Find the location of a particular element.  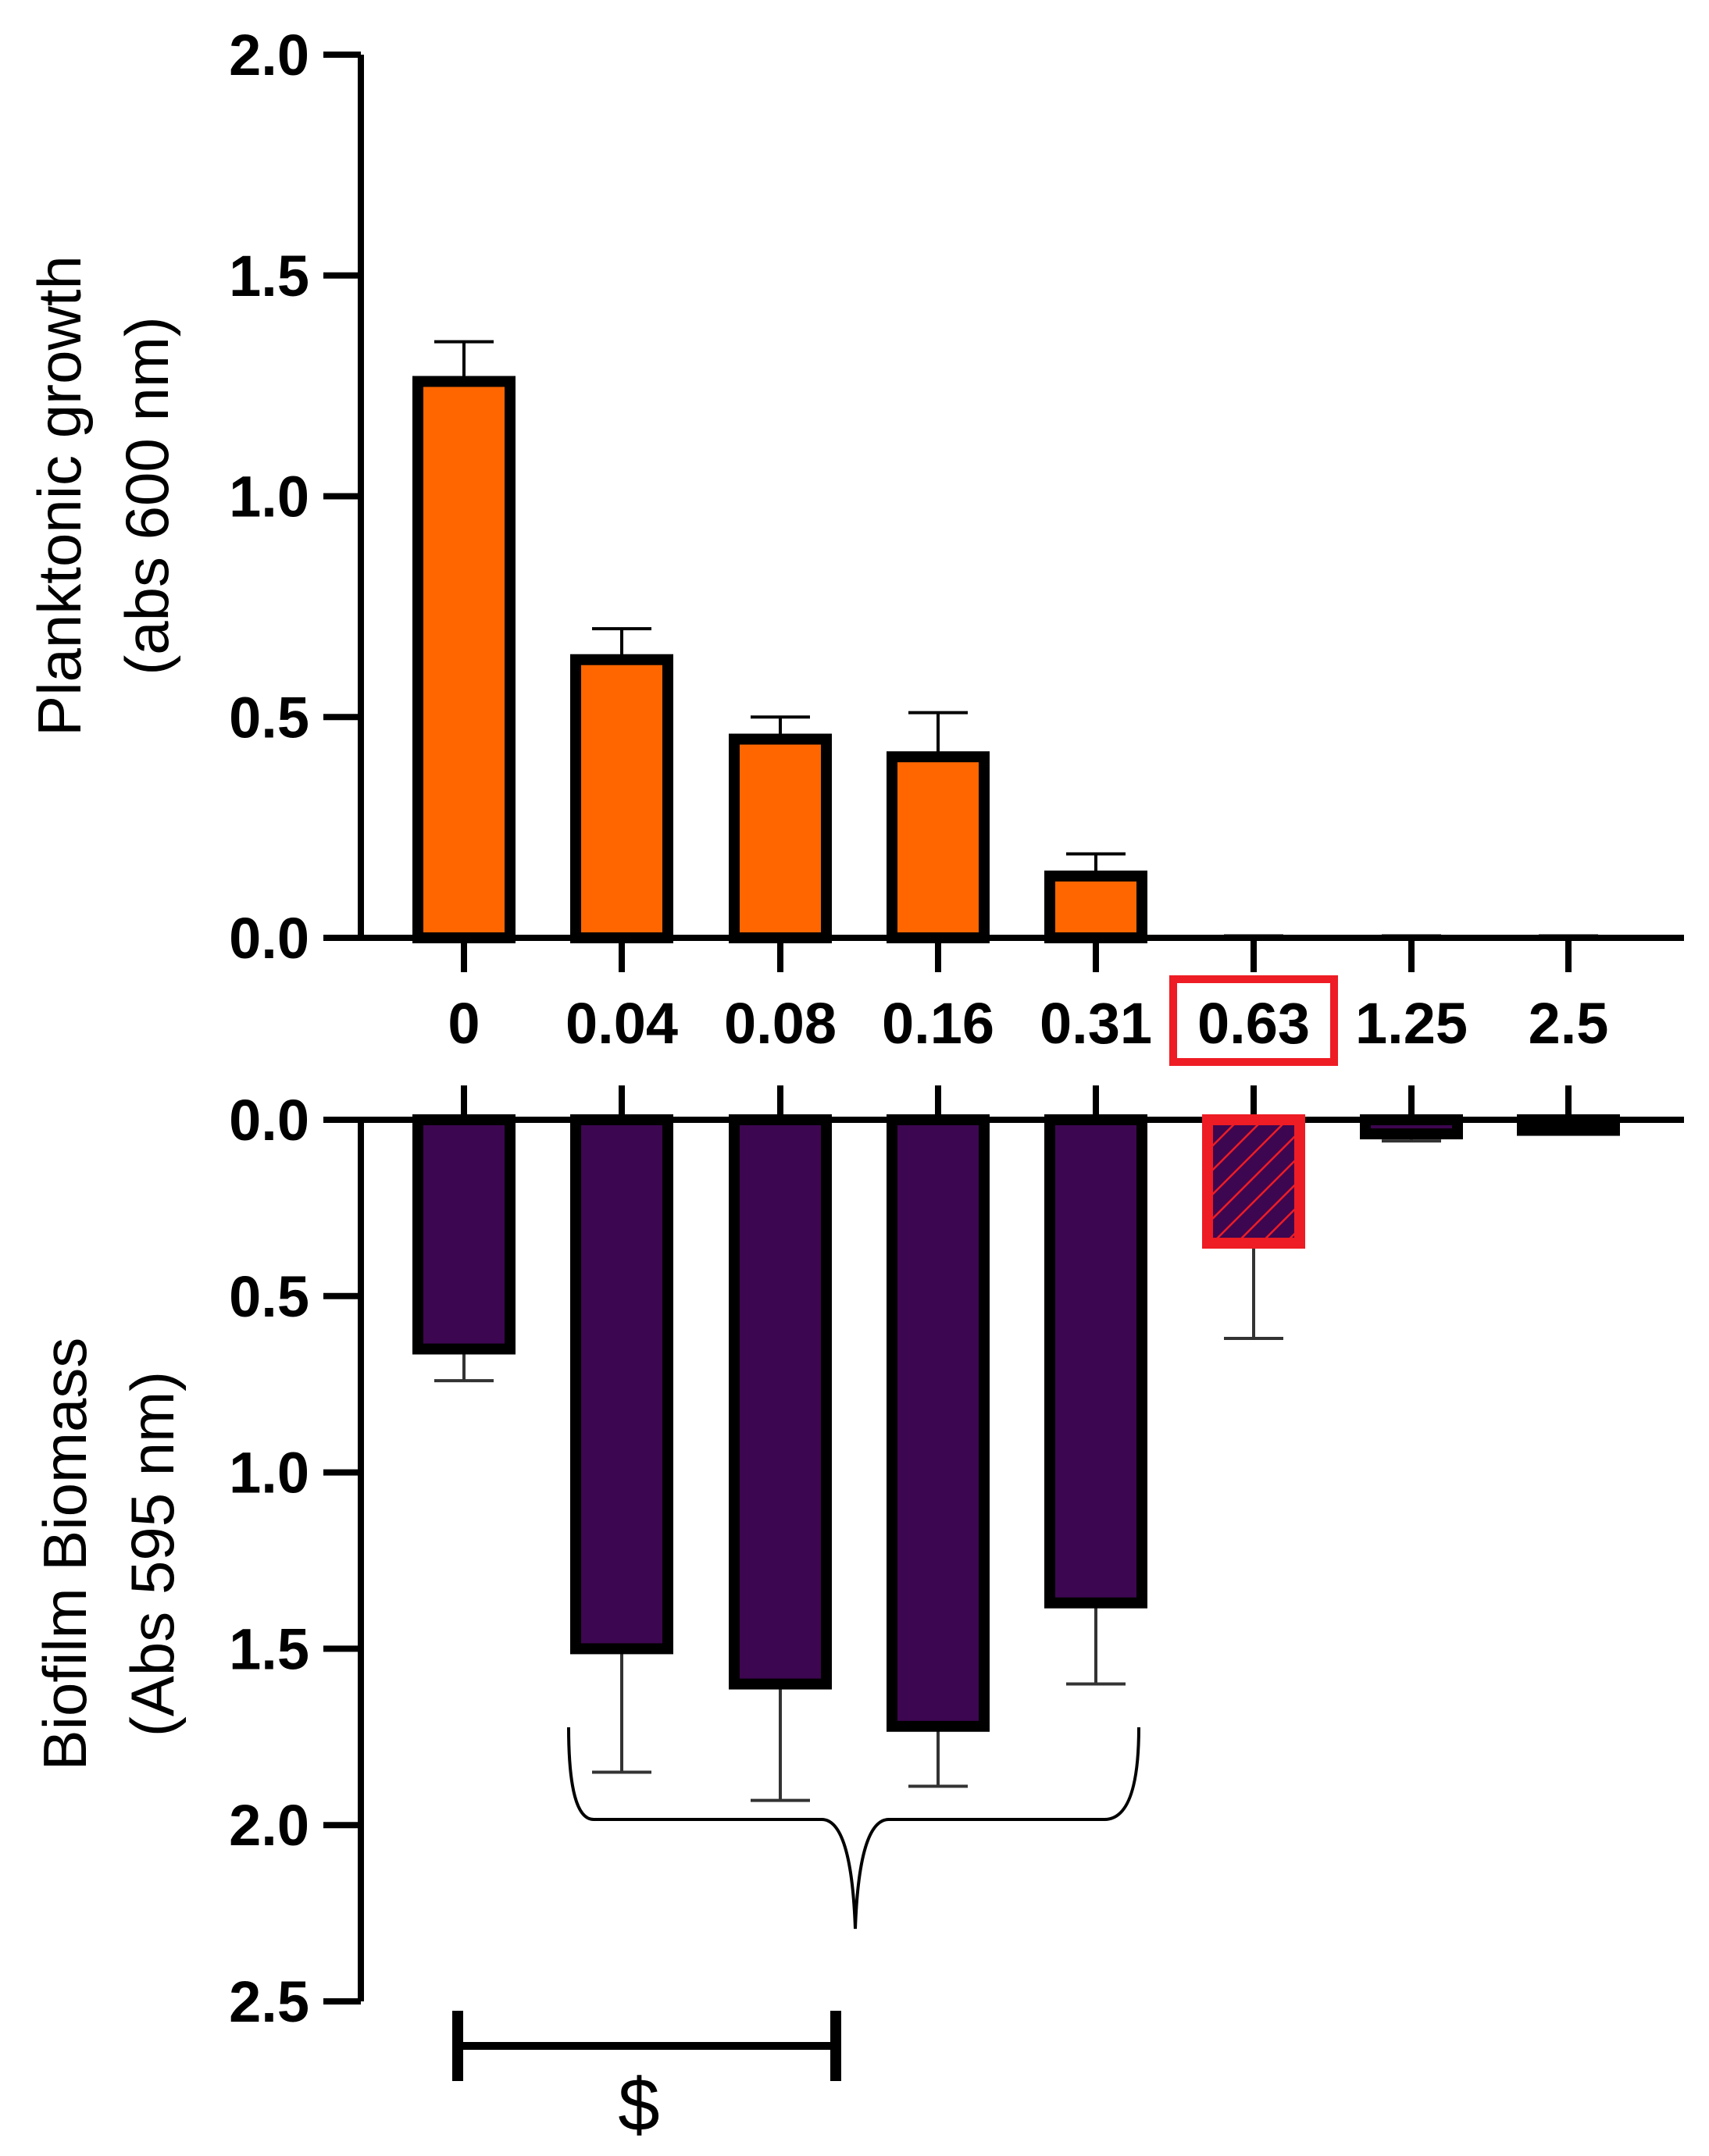

bottom-y-tick-label: 1.5 is located at coordinates (269, 1648).